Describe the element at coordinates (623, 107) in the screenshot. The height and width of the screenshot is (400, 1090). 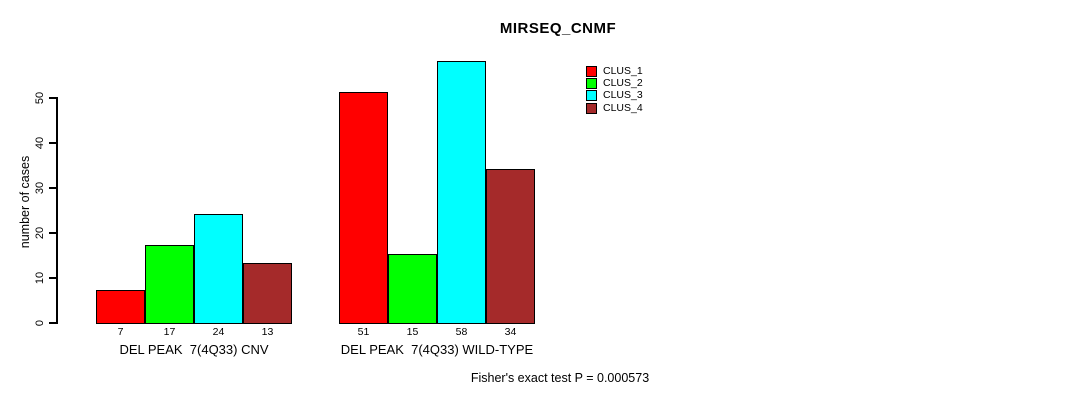
I see `legend-label: CLUS_4` at that location.